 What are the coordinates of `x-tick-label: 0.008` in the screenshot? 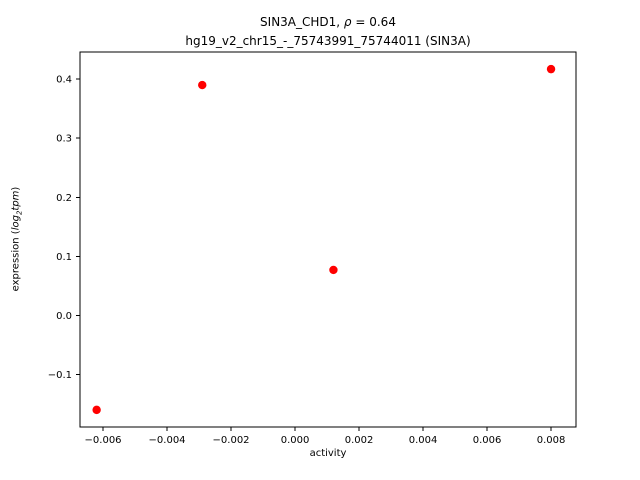 It's located at (551, 440).